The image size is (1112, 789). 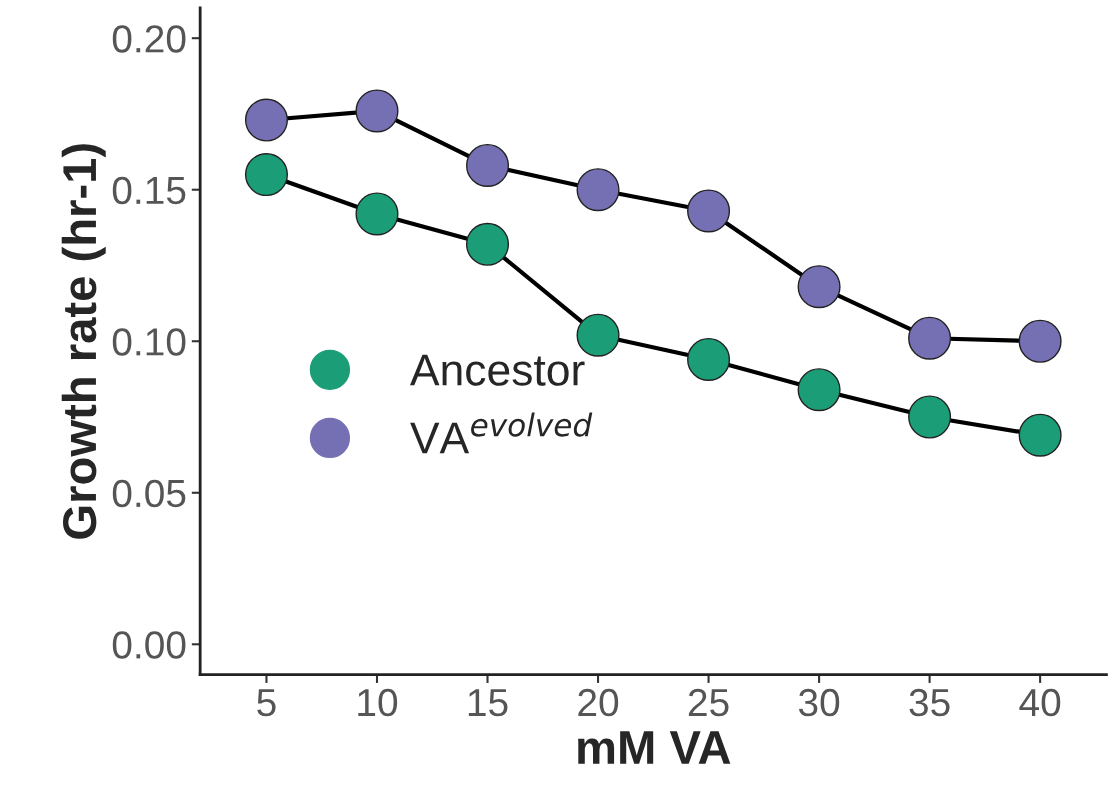 I want to click on x-tick-label: 10, so click(x=378, y=702).